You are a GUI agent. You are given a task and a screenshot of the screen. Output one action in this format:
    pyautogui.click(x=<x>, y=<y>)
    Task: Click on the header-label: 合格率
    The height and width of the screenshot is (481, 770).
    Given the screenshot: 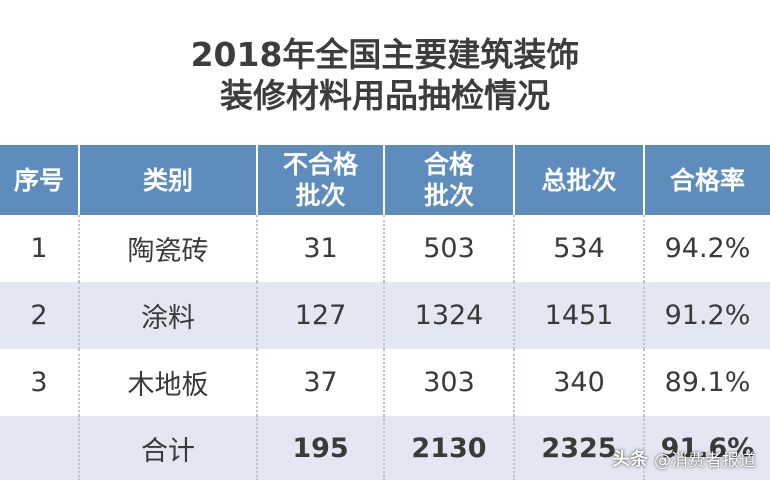 What is the action you would take?
    pyautogui.click(x=707, y=180)
    